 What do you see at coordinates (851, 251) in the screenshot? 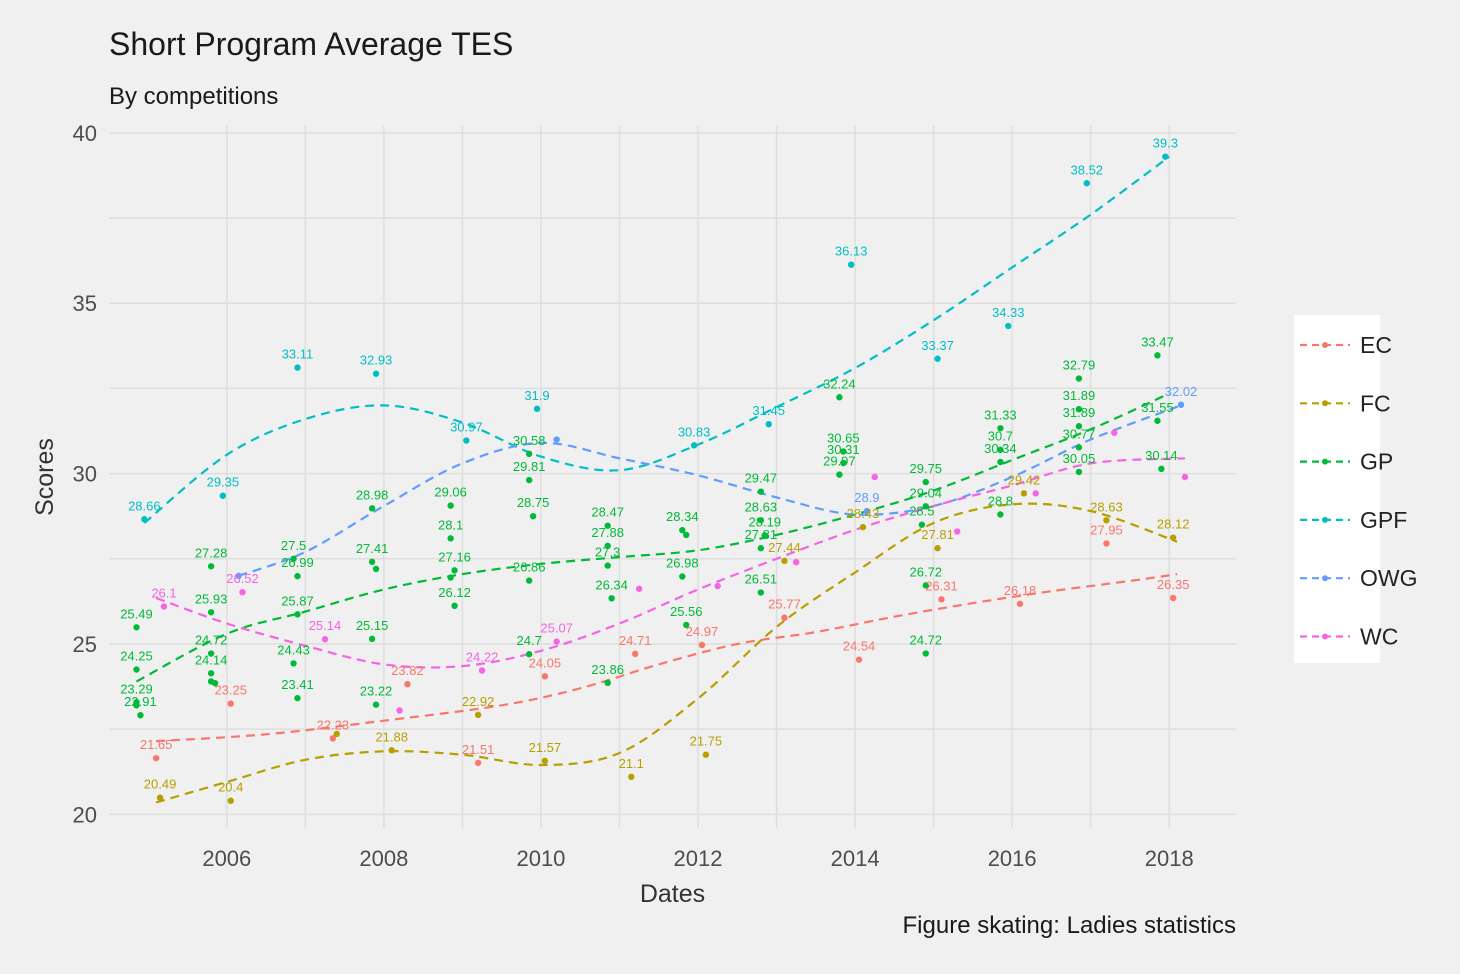
I see `data-label-gpf: 36.13` at bounding box center [851, 251].